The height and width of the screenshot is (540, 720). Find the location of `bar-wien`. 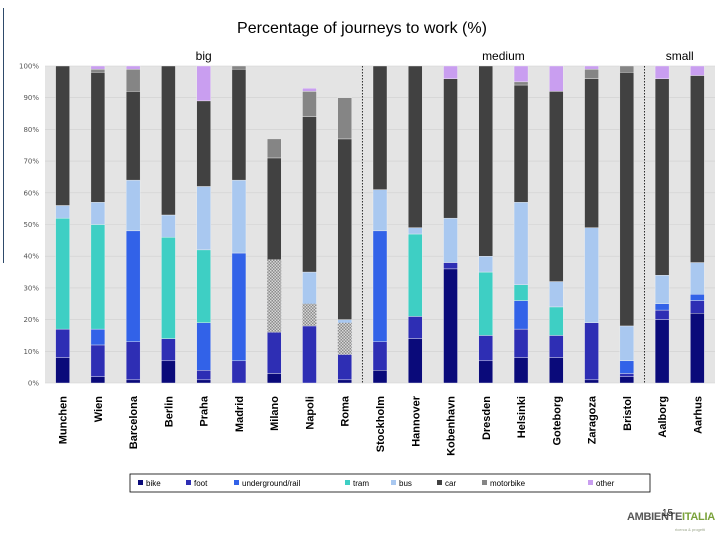

bar-wien is located at coordinates (98, 224).